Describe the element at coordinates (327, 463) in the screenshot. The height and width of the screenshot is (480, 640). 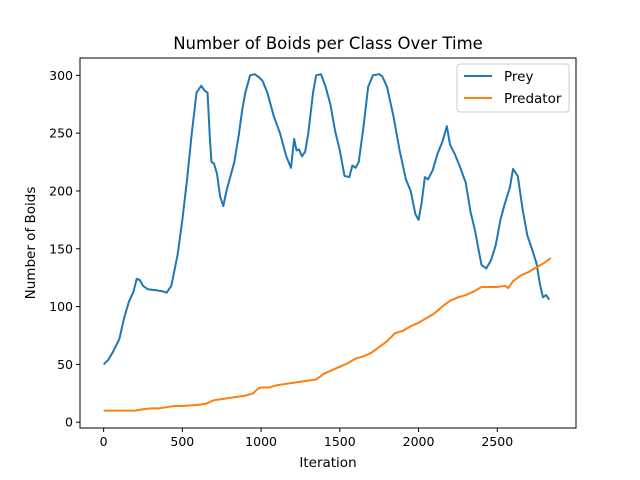
I see `x-axis-label: Iteration` at that location.